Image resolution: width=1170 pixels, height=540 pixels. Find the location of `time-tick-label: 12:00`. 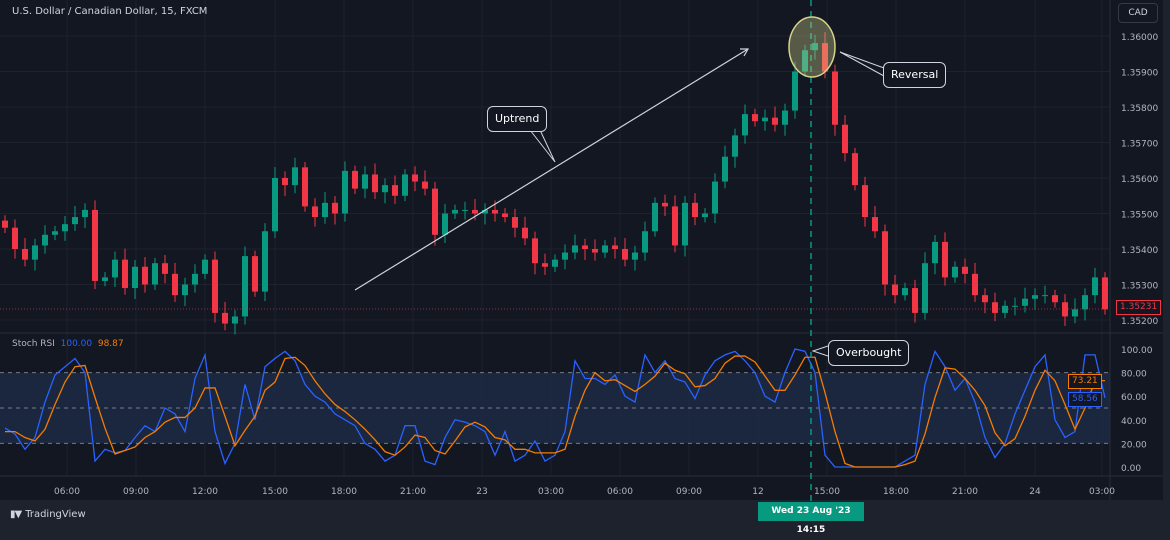

time-tick-label: 12:00 is located at coordinates (205, 492).